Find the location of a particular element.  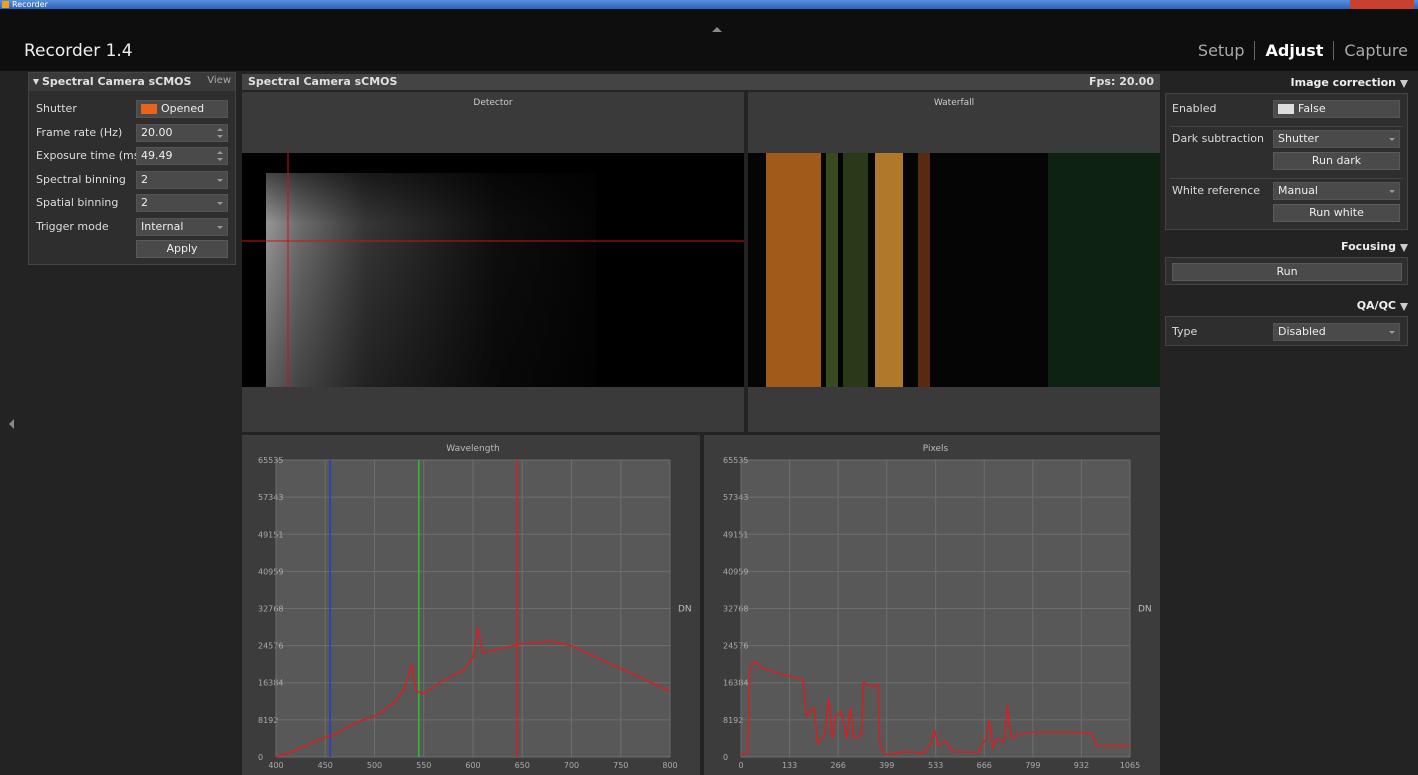

x-tick-label: 450 is located at coordinates (325, 765).